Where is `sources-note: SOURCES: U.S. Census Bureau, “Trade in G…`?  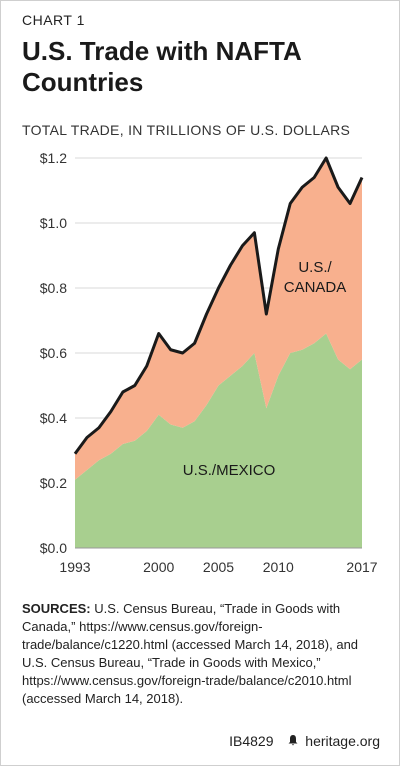 sources-note: SOURCES: U.S. Census Bureau, “Trade in G… is located at coordinates (202, 654).